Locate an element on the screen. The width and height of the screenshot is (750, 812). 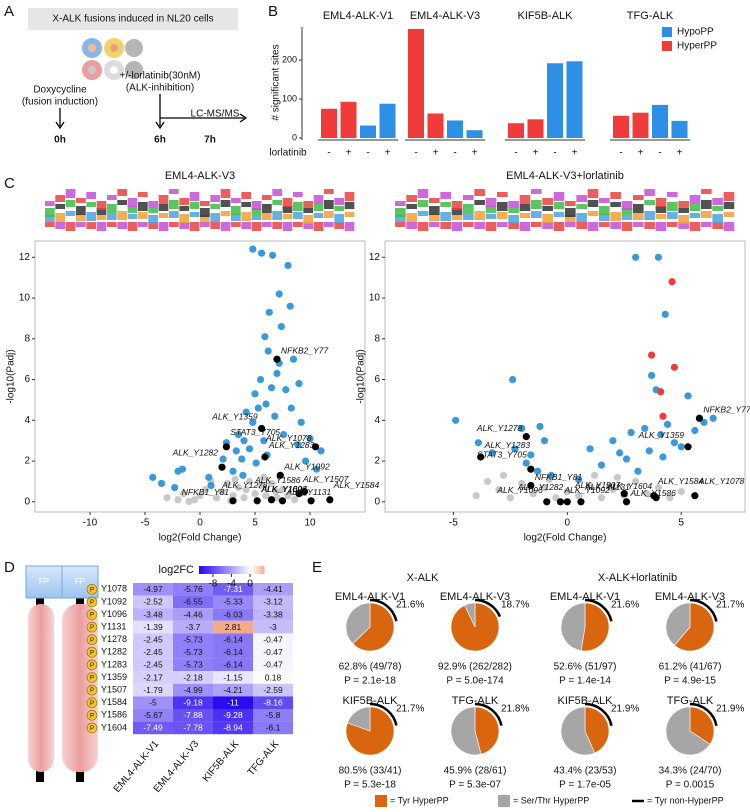
point-label: ALK_Y1359 is located at coordinates (661, 435).